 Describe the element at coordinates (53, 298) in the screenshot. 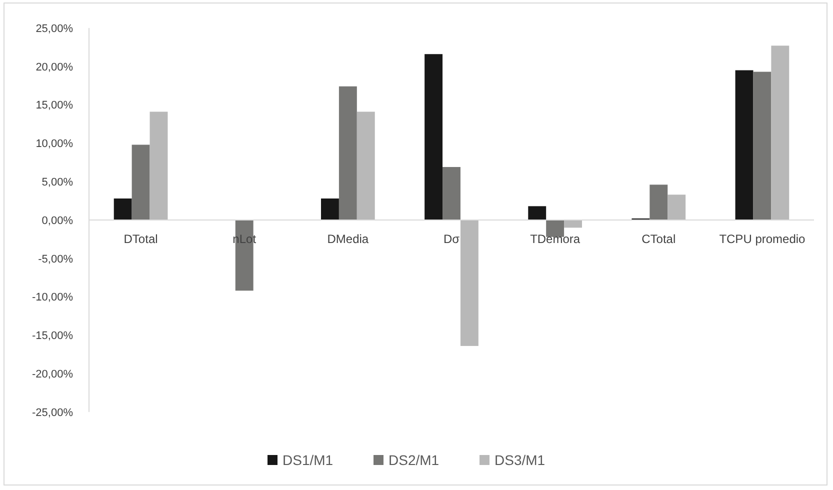

I see `y-tick-label: -10,00%` at that location.